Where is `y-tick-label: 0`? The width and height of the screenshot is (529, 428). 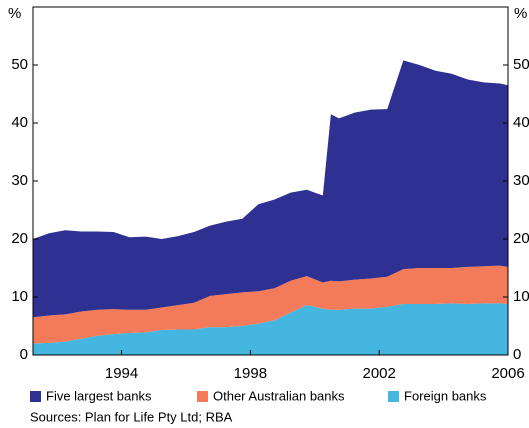
y-tick-label: 0 is located at coordinates (24, 354).